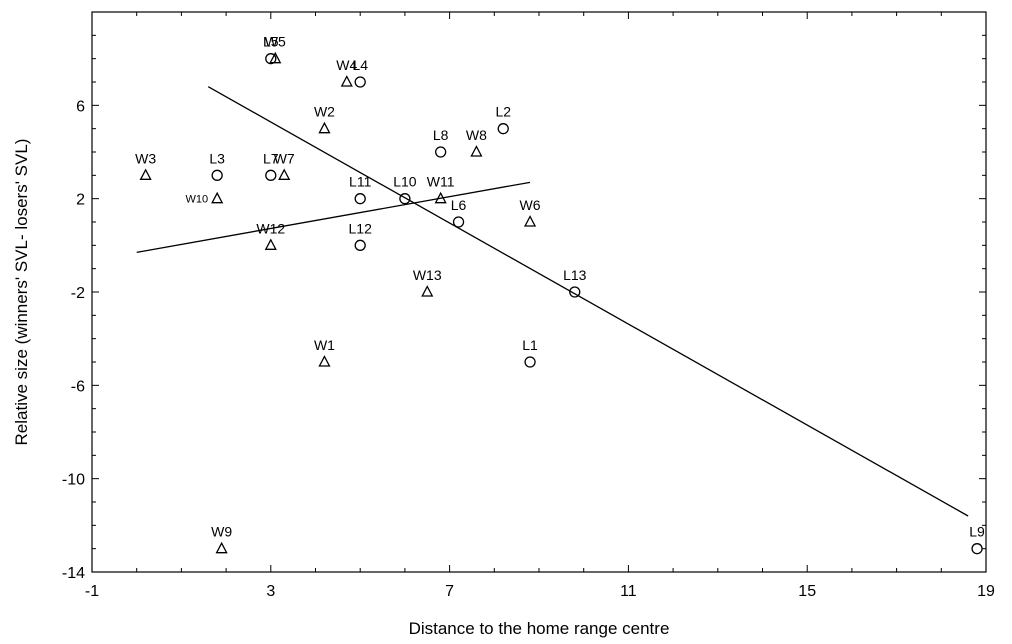 This screenshot has height=644, width=1012. Describe the element at coordinates (539, 628) in the screenshot. I see `x-axis-label: Distance to the home range centre` at that location.